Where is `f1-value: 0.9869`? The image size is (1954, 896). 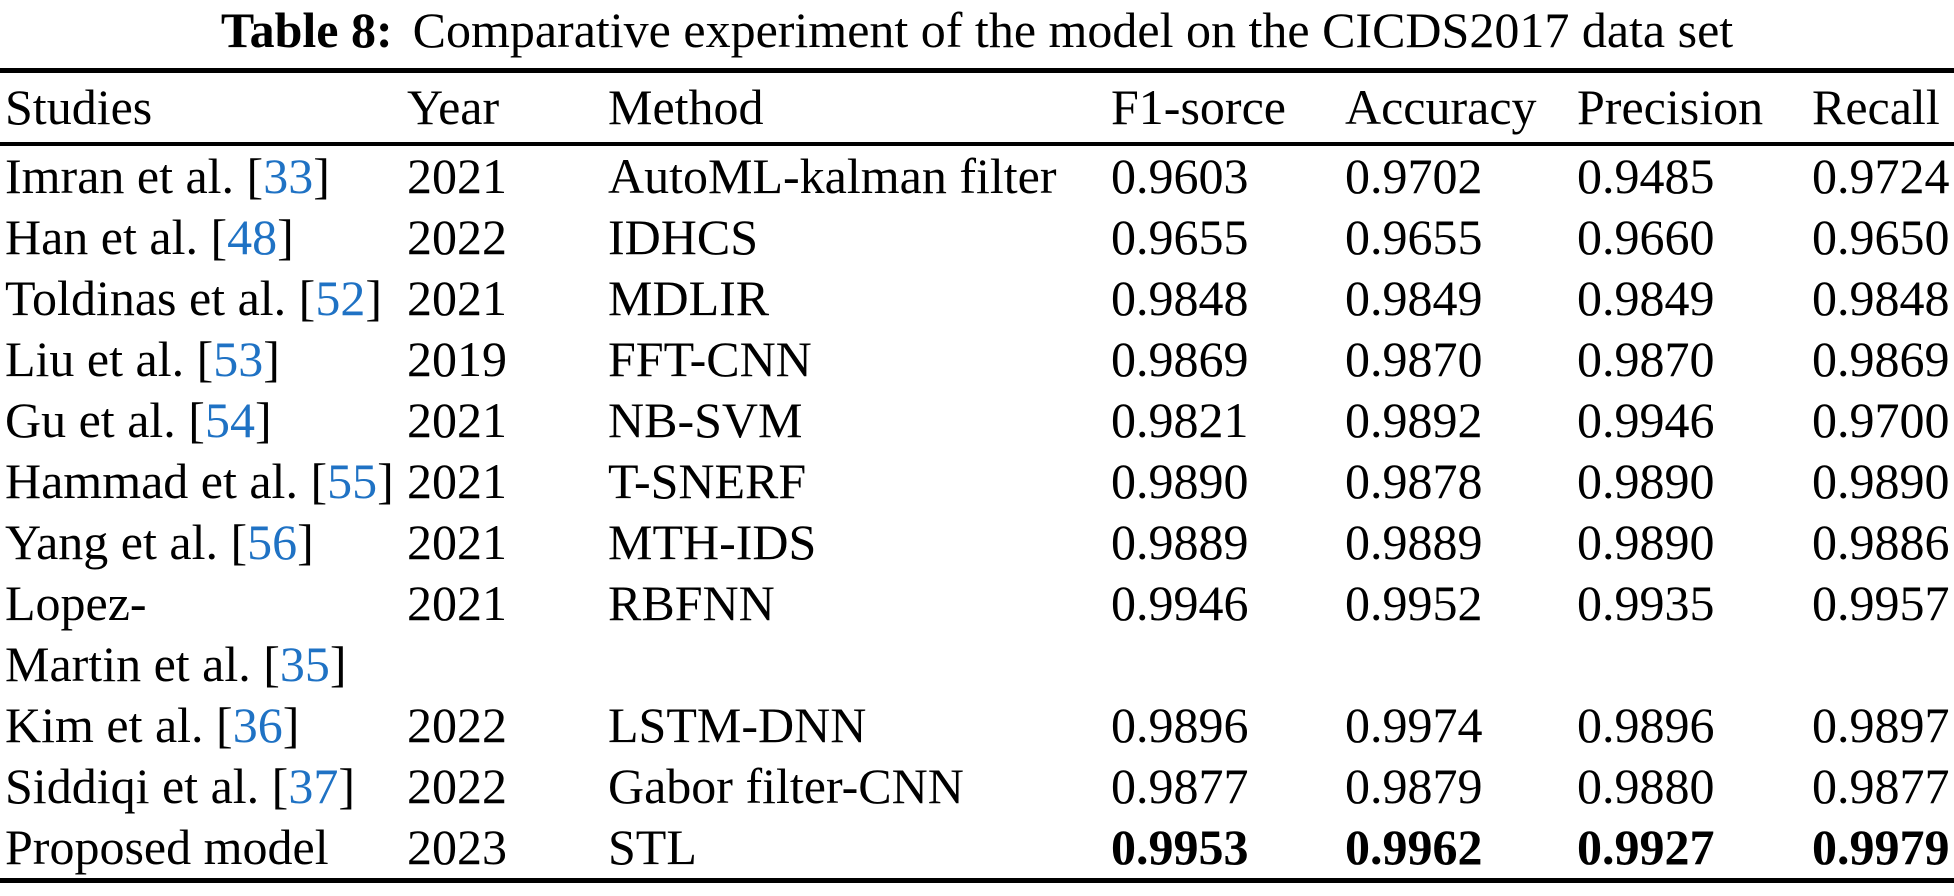 f1-value: 0.9869 is located at coordinates (1180, 358).